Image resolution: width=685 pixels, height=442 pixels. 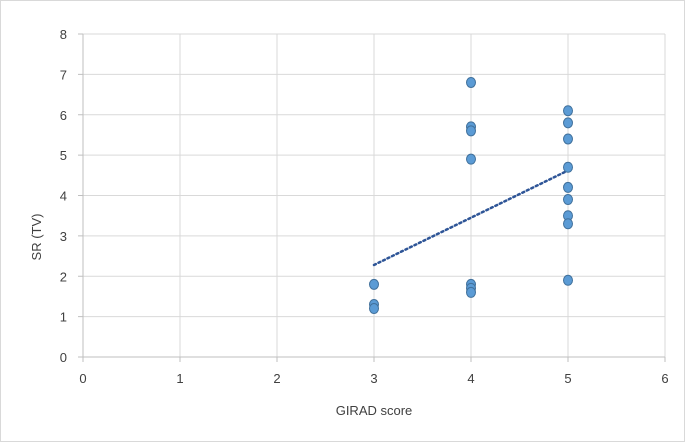 What do you see at coordinates (373, 378) in the screenshot?
I see `x-tick-label-3: 3` at bounding box center [373, 378].